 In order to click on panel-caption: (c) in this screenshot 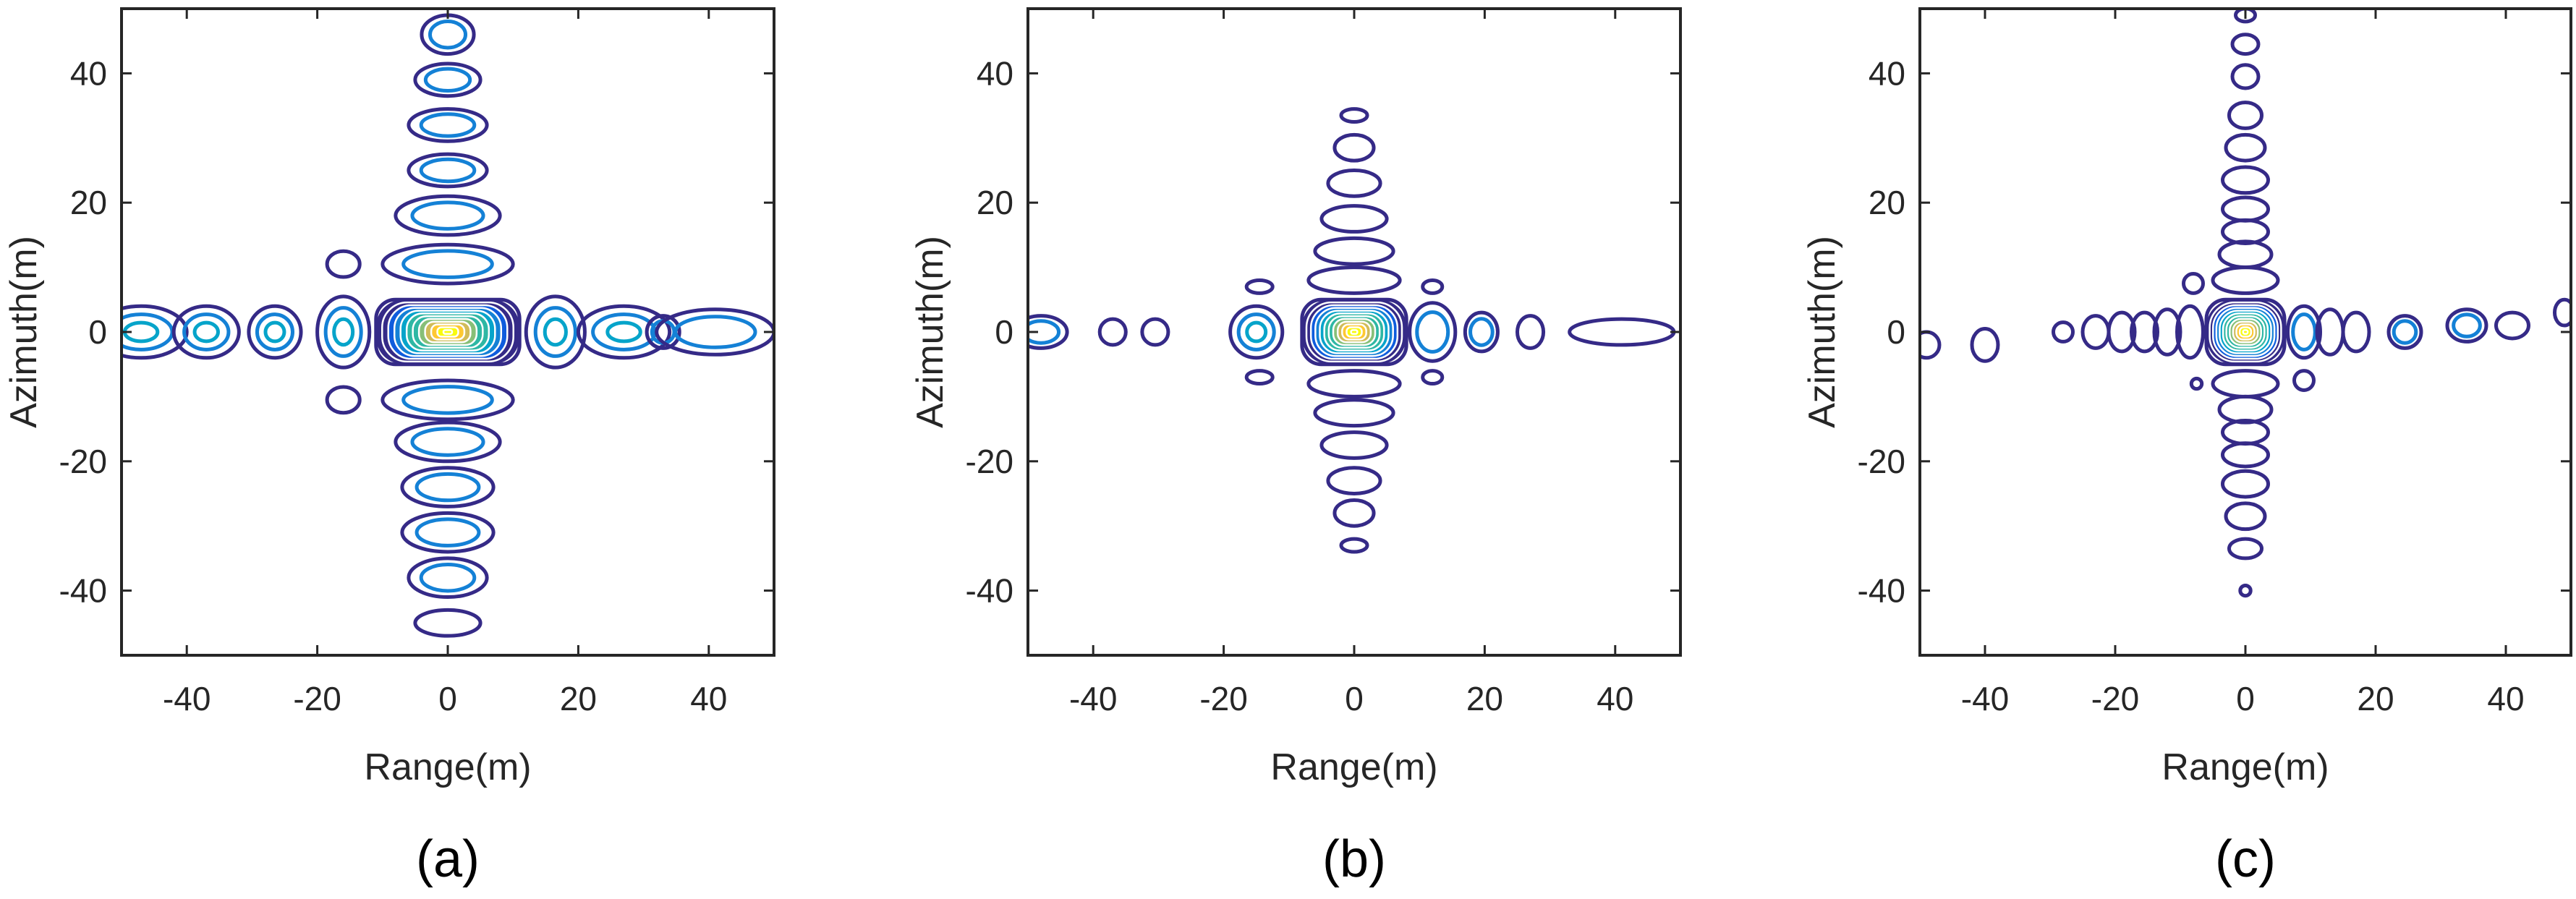, I will do `click(2245, 859)`.